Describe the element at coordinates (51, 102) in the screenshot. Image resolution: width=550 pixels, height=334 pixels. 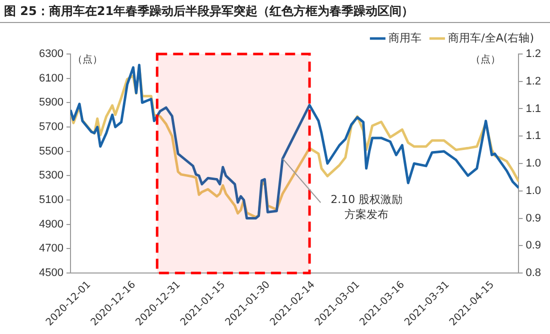
I see `y-tick-label: 5900` at that location.